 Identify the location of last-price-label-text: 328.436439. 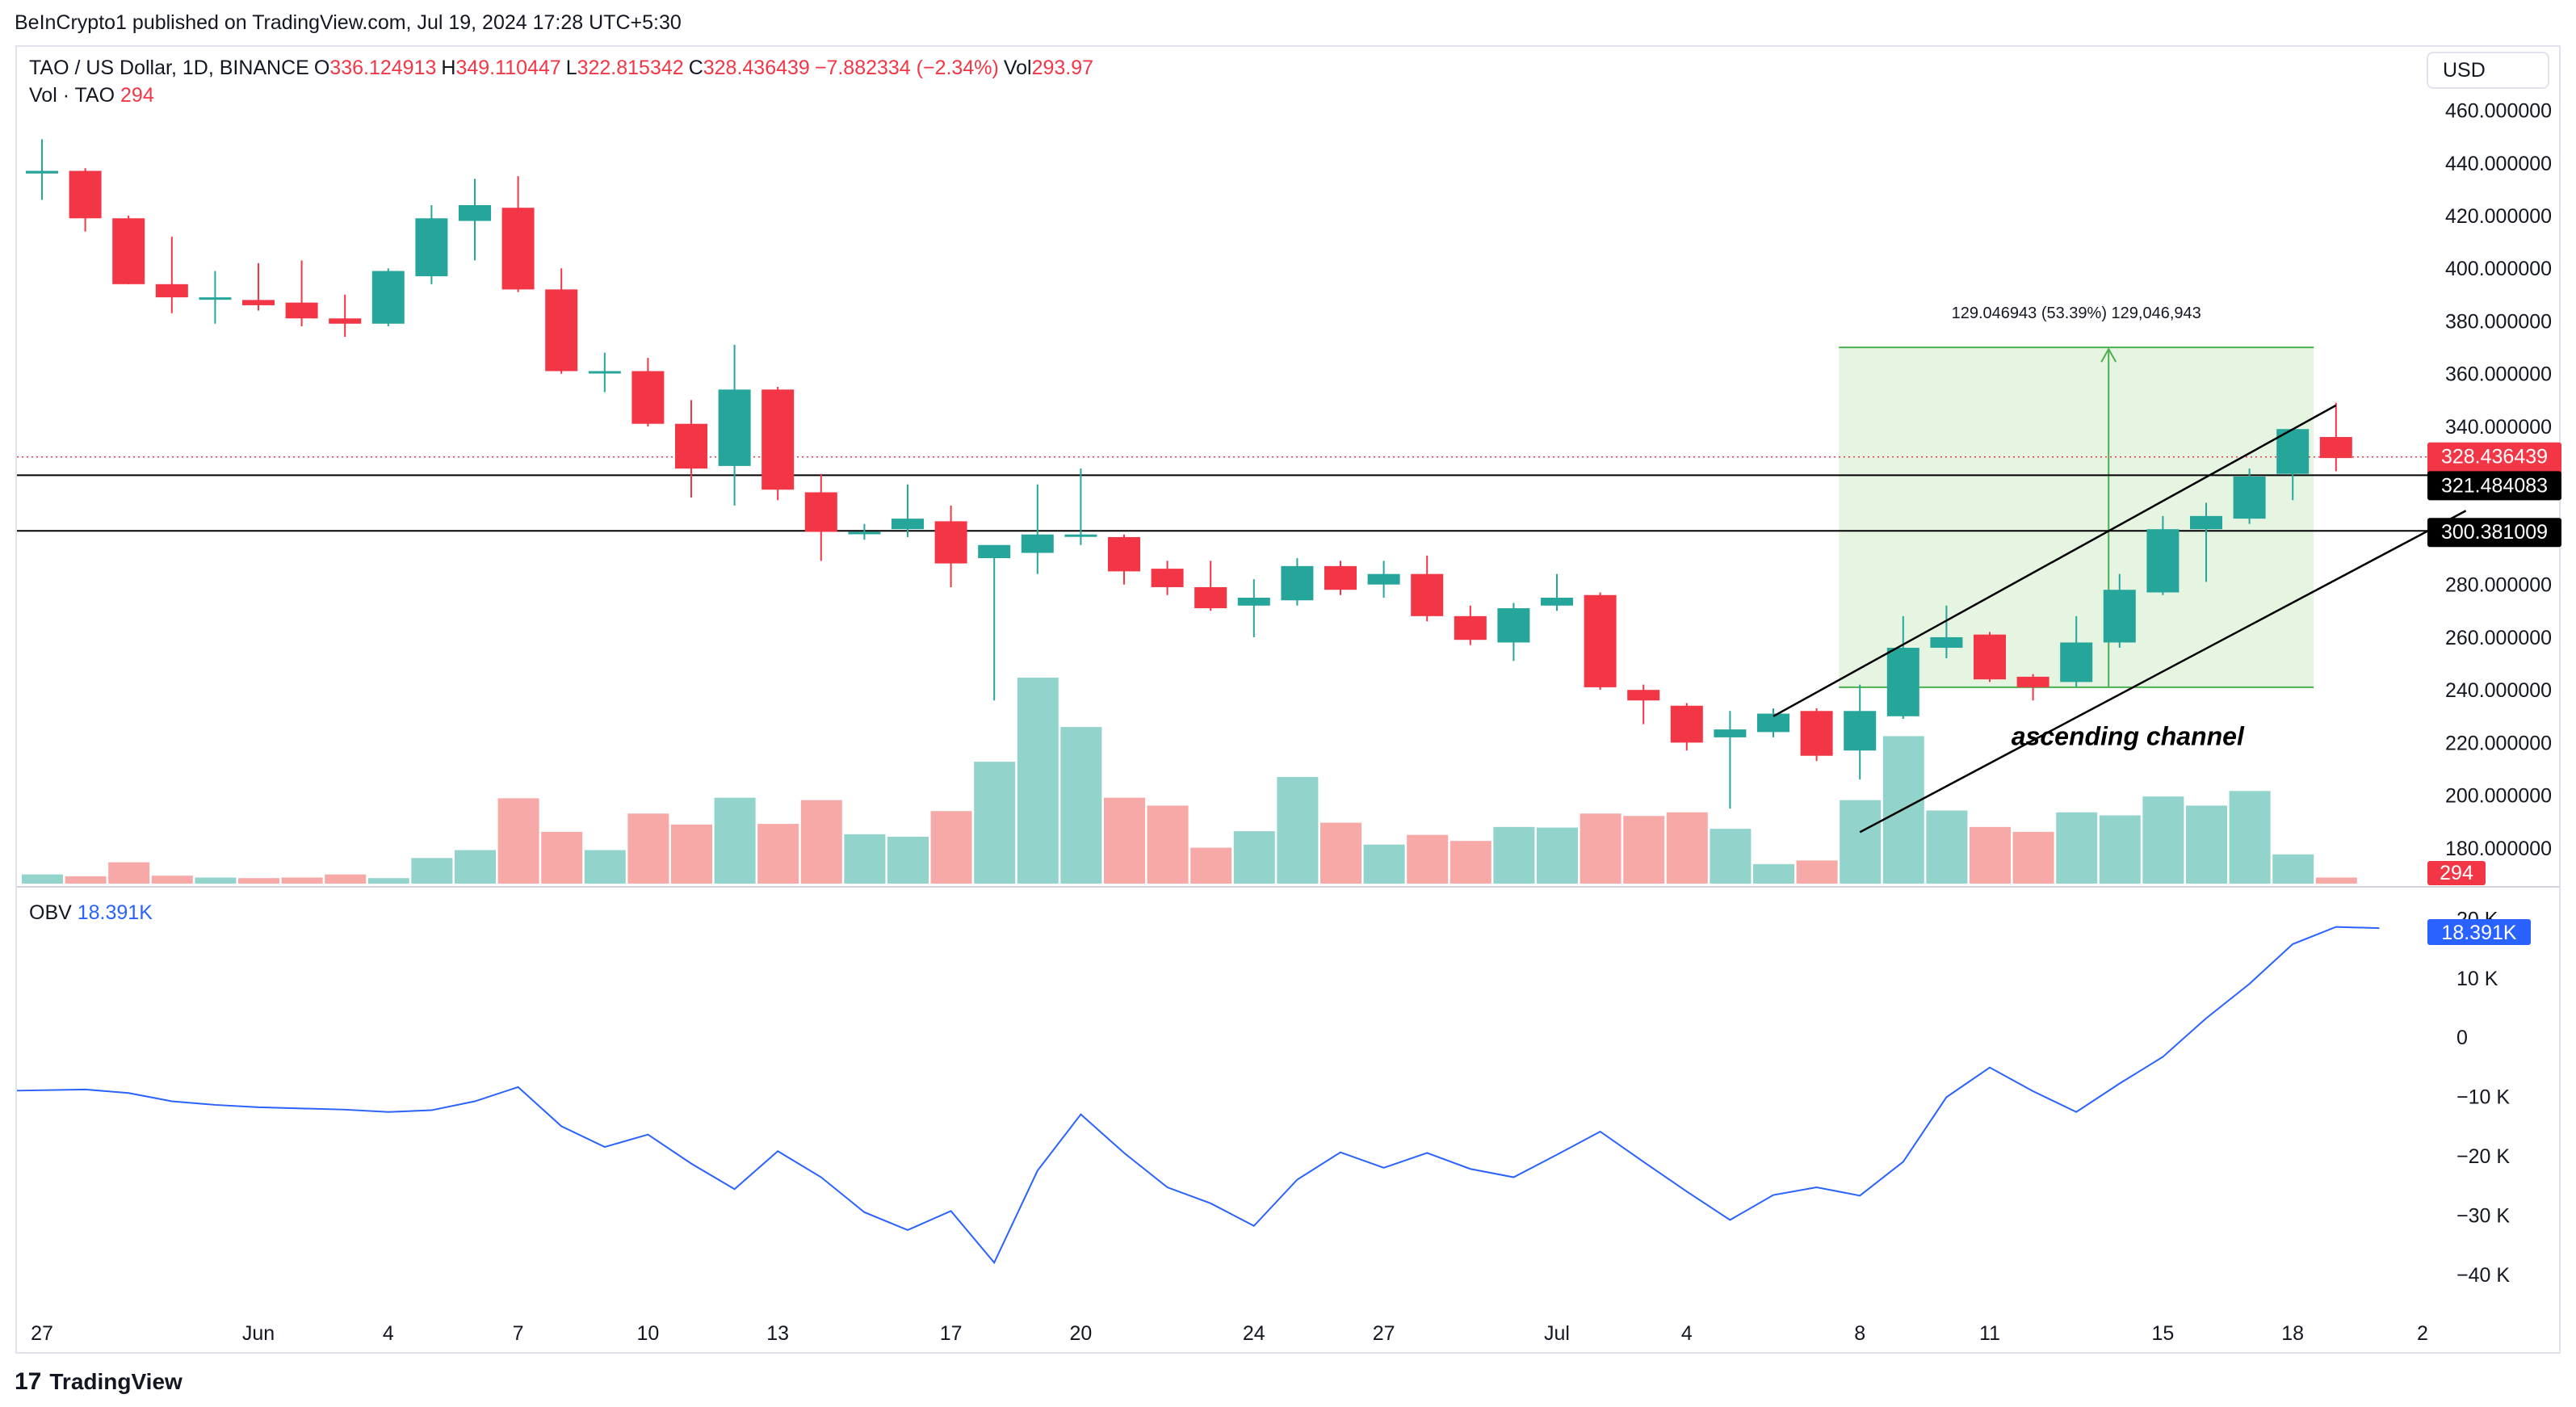
(2494, 457).